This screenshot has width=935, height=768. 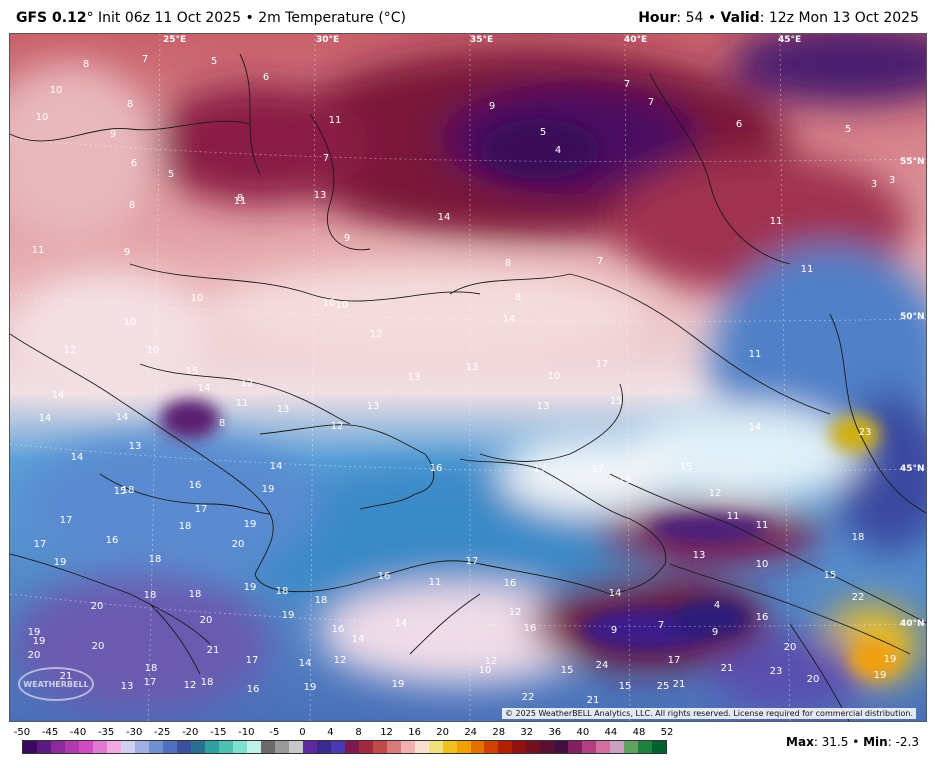 I want to click on colorbar-tick-label: 8, so click(x=358, y=732).